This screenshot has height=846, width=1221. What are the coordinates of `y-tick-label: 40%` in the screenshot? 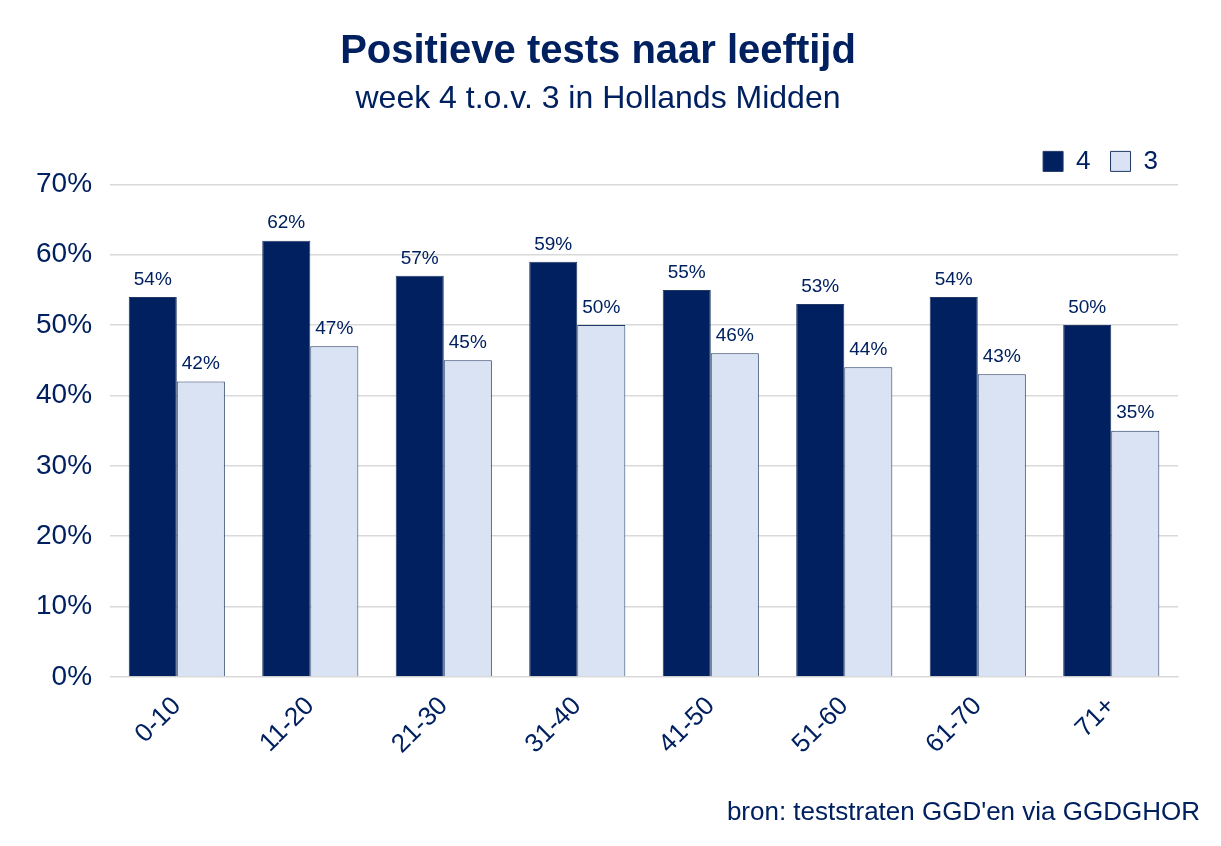 It's located at (64, 394).